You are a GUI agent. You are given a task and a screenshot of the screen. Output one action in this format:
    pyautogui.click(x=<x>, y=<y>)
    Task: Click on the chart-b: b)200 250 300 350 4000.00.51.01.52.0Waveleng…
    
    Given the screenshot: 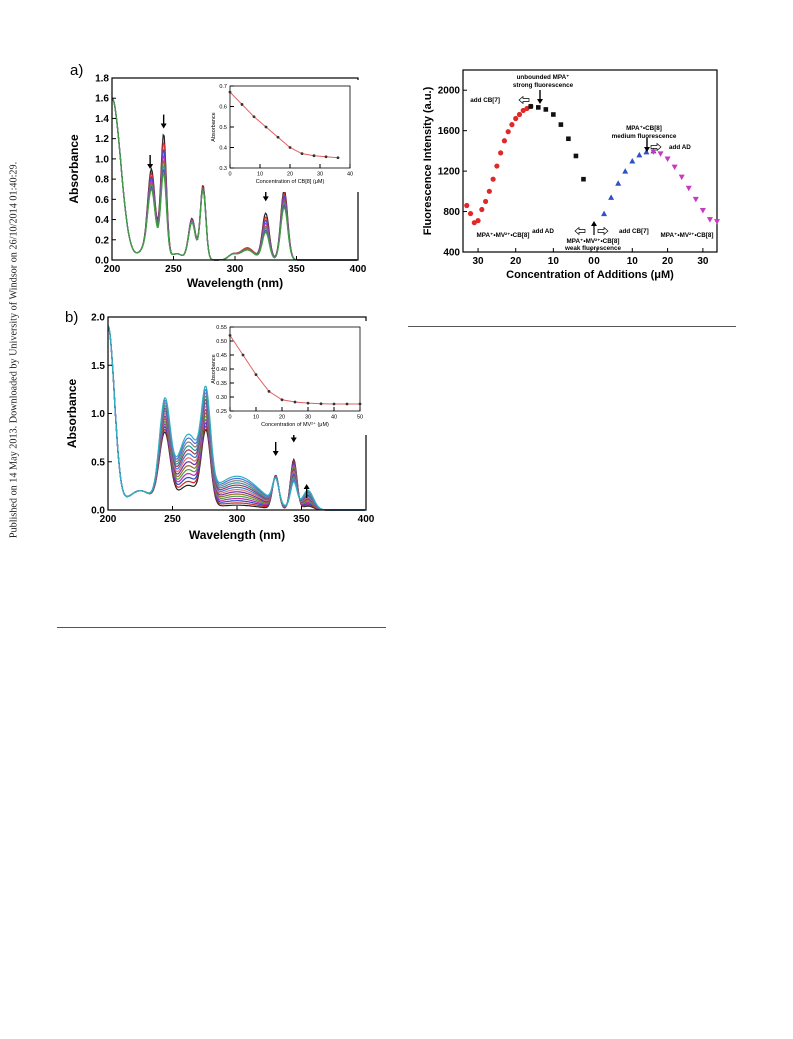 What is the action you would take?
    pyautogui.click(x=220, y=425)
    